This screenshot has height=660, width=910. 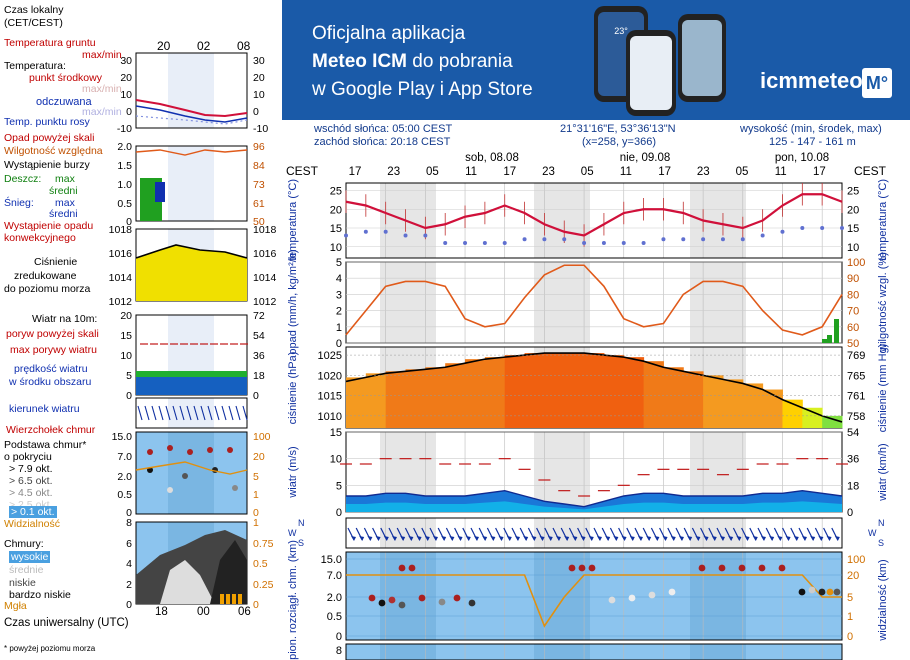 I want to click on humidity-tick: 50, so click(x=853, y=344).